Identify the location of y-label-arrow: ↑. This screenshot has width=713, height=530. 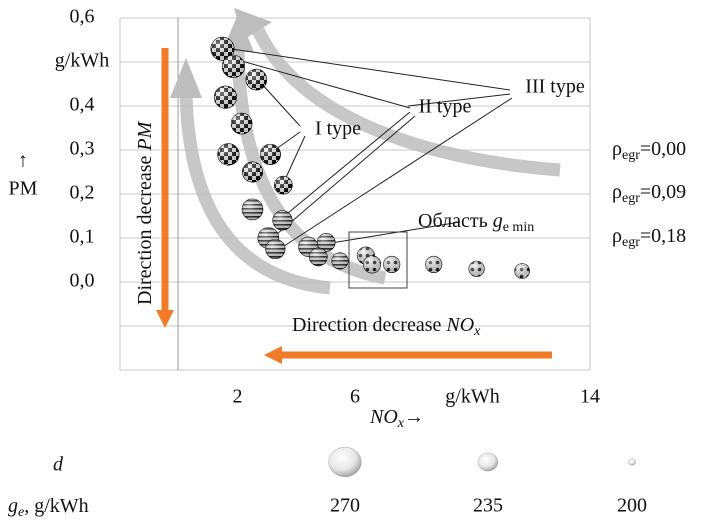
(23, 161).